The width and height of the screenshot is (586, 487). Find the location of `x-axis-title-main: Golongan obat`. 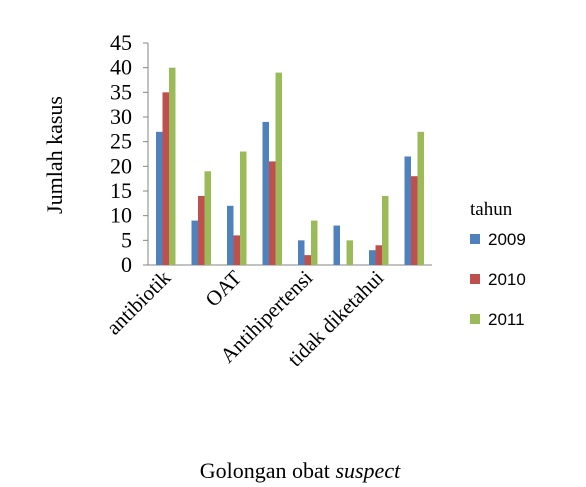

x-axis-title-main: Golongan obat is located at coordinates (265, 470).